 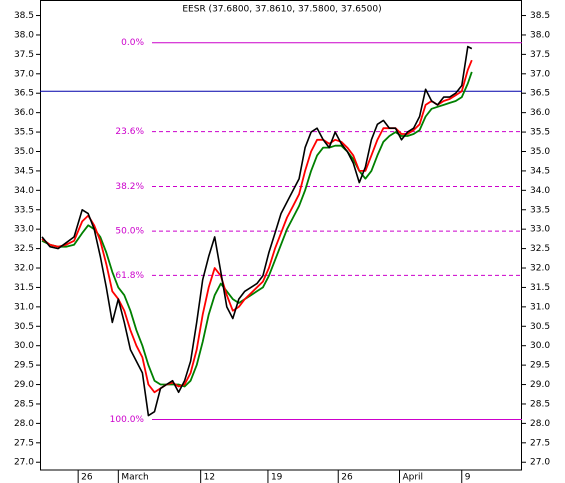 I want to click on x-tick-label: 12, so click(x=209, y=478).